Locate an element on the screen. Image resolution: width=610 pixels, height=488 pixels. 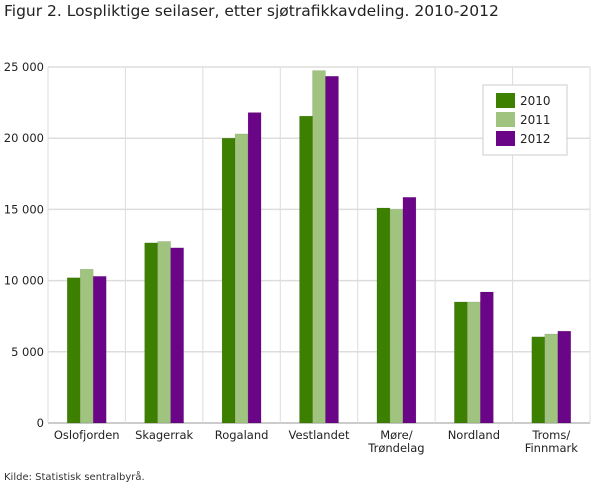
x-tick-label: Troms/ is located at coordinates (550, 435).